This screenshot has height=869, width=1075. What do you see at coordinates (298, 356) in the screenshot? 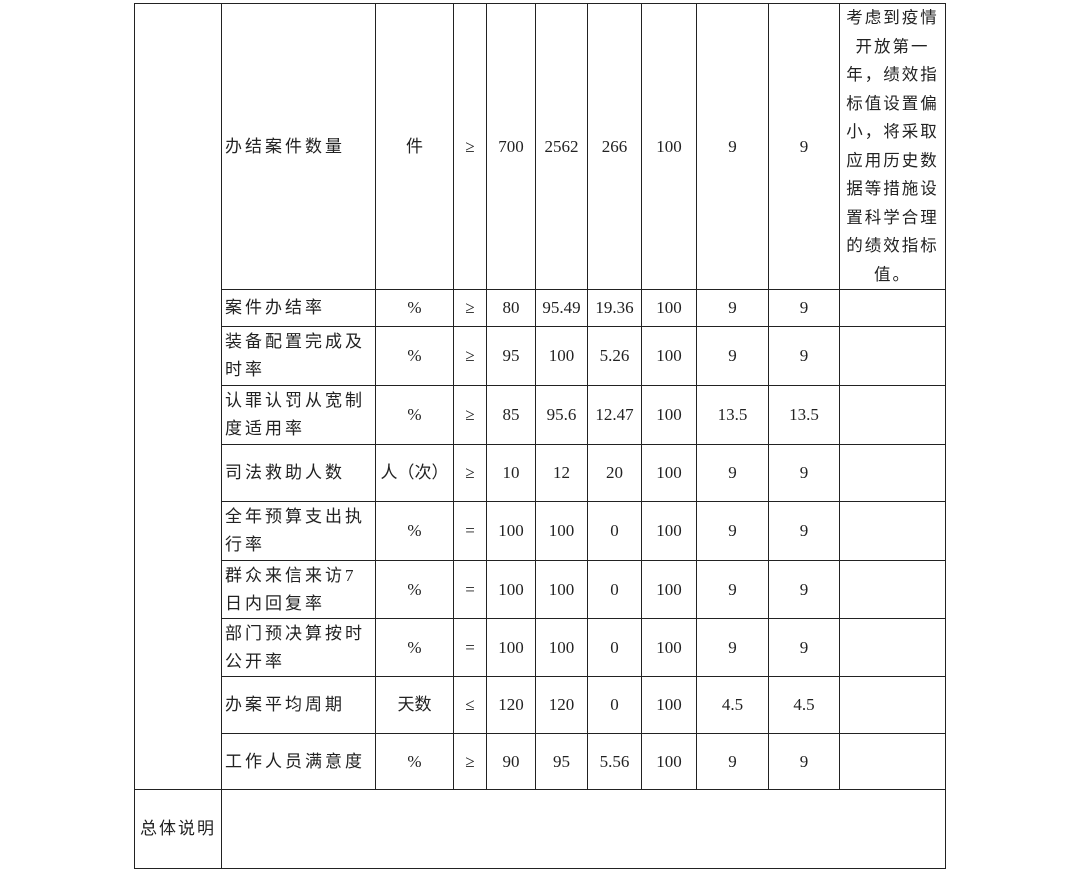
I see `indicator-cell: 装备配置完成及时率` at bounding box center [298, 356].